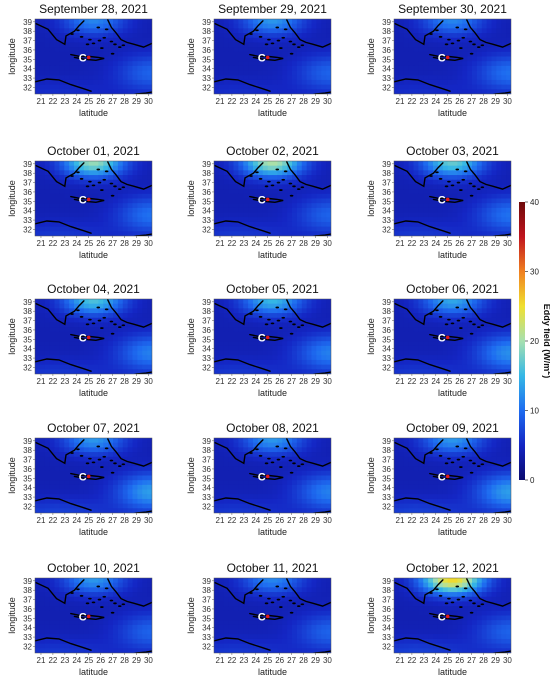 Image resolution: width=550 pixels, height=686 pixels. Describe the element at coordinates (386, 220) in the screenshot. I see `y-tick-label: 33` at that location.